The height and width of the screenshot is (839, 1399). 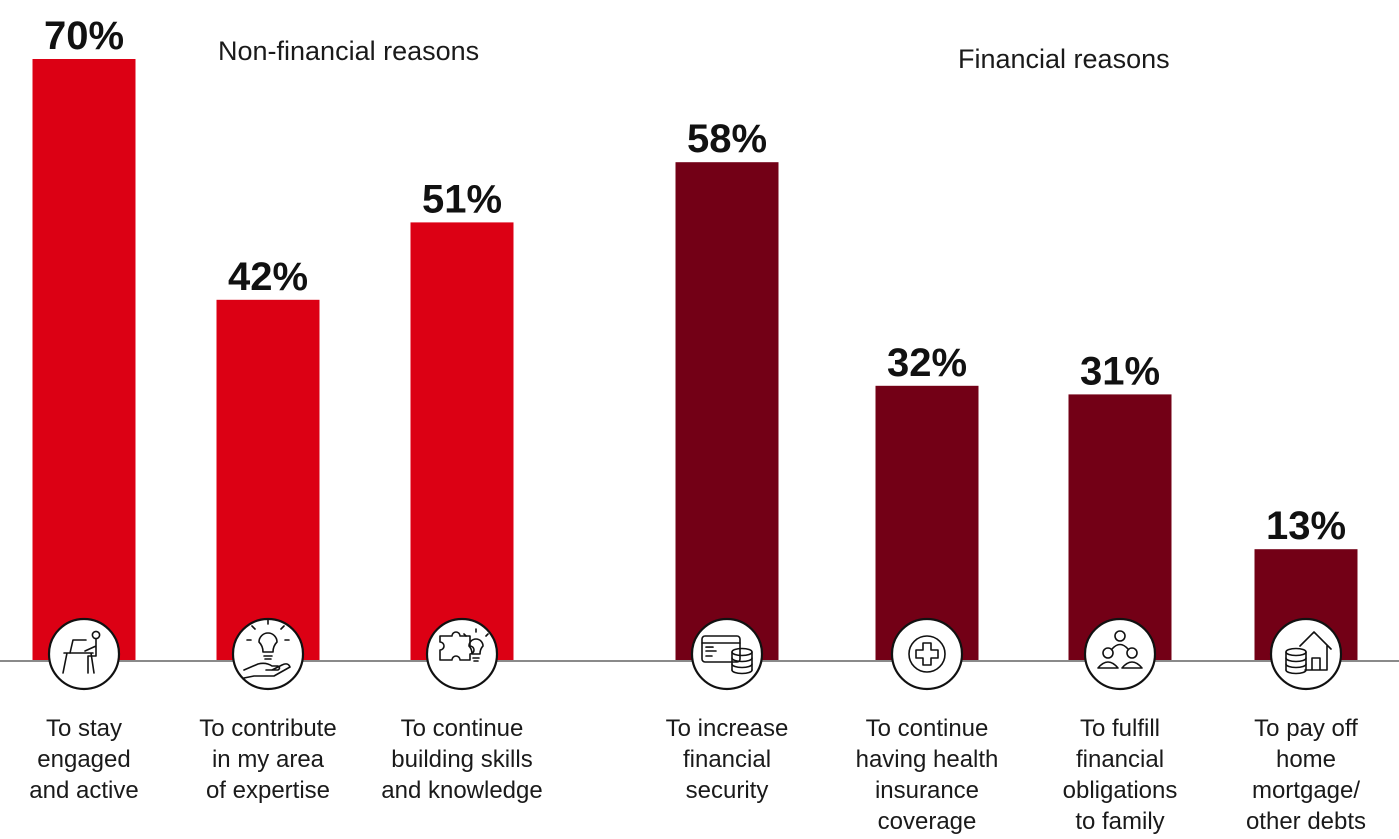 What do you see at coordinates (1306, 654) in the screenshot?
I see `house-coins-icon` at bounding box center [1306, 654].